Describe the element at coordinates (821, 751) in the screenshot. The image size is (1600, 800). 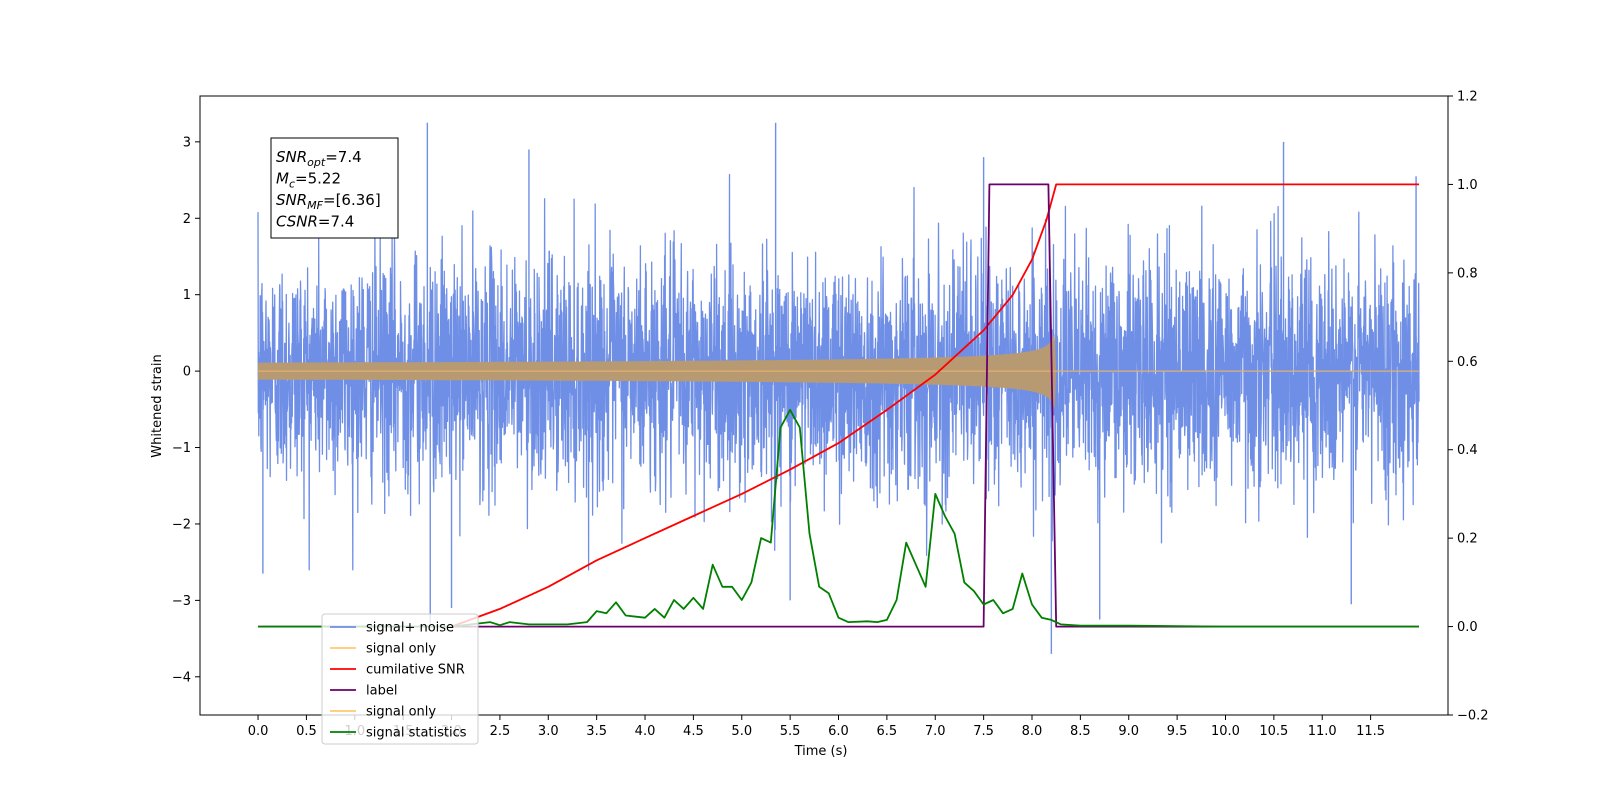
I see `x-axis-label: Time (s)` at that location.